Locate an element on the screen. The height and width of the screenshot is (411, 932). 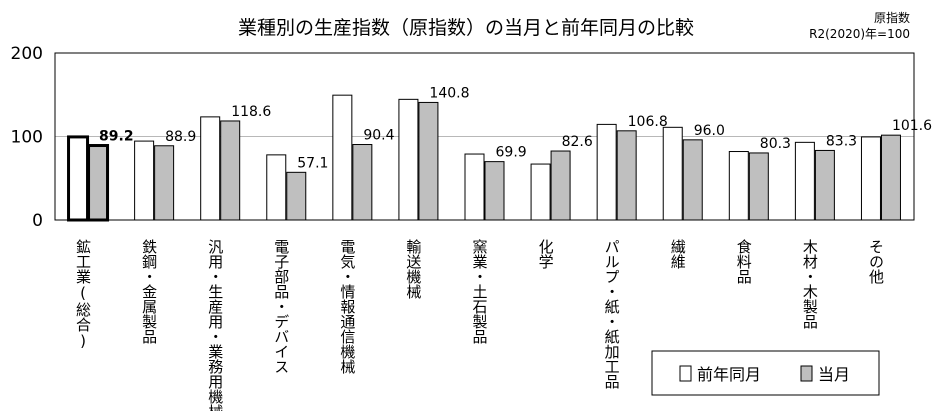
category-label: 繊維 is located at coordinates (678, 254).